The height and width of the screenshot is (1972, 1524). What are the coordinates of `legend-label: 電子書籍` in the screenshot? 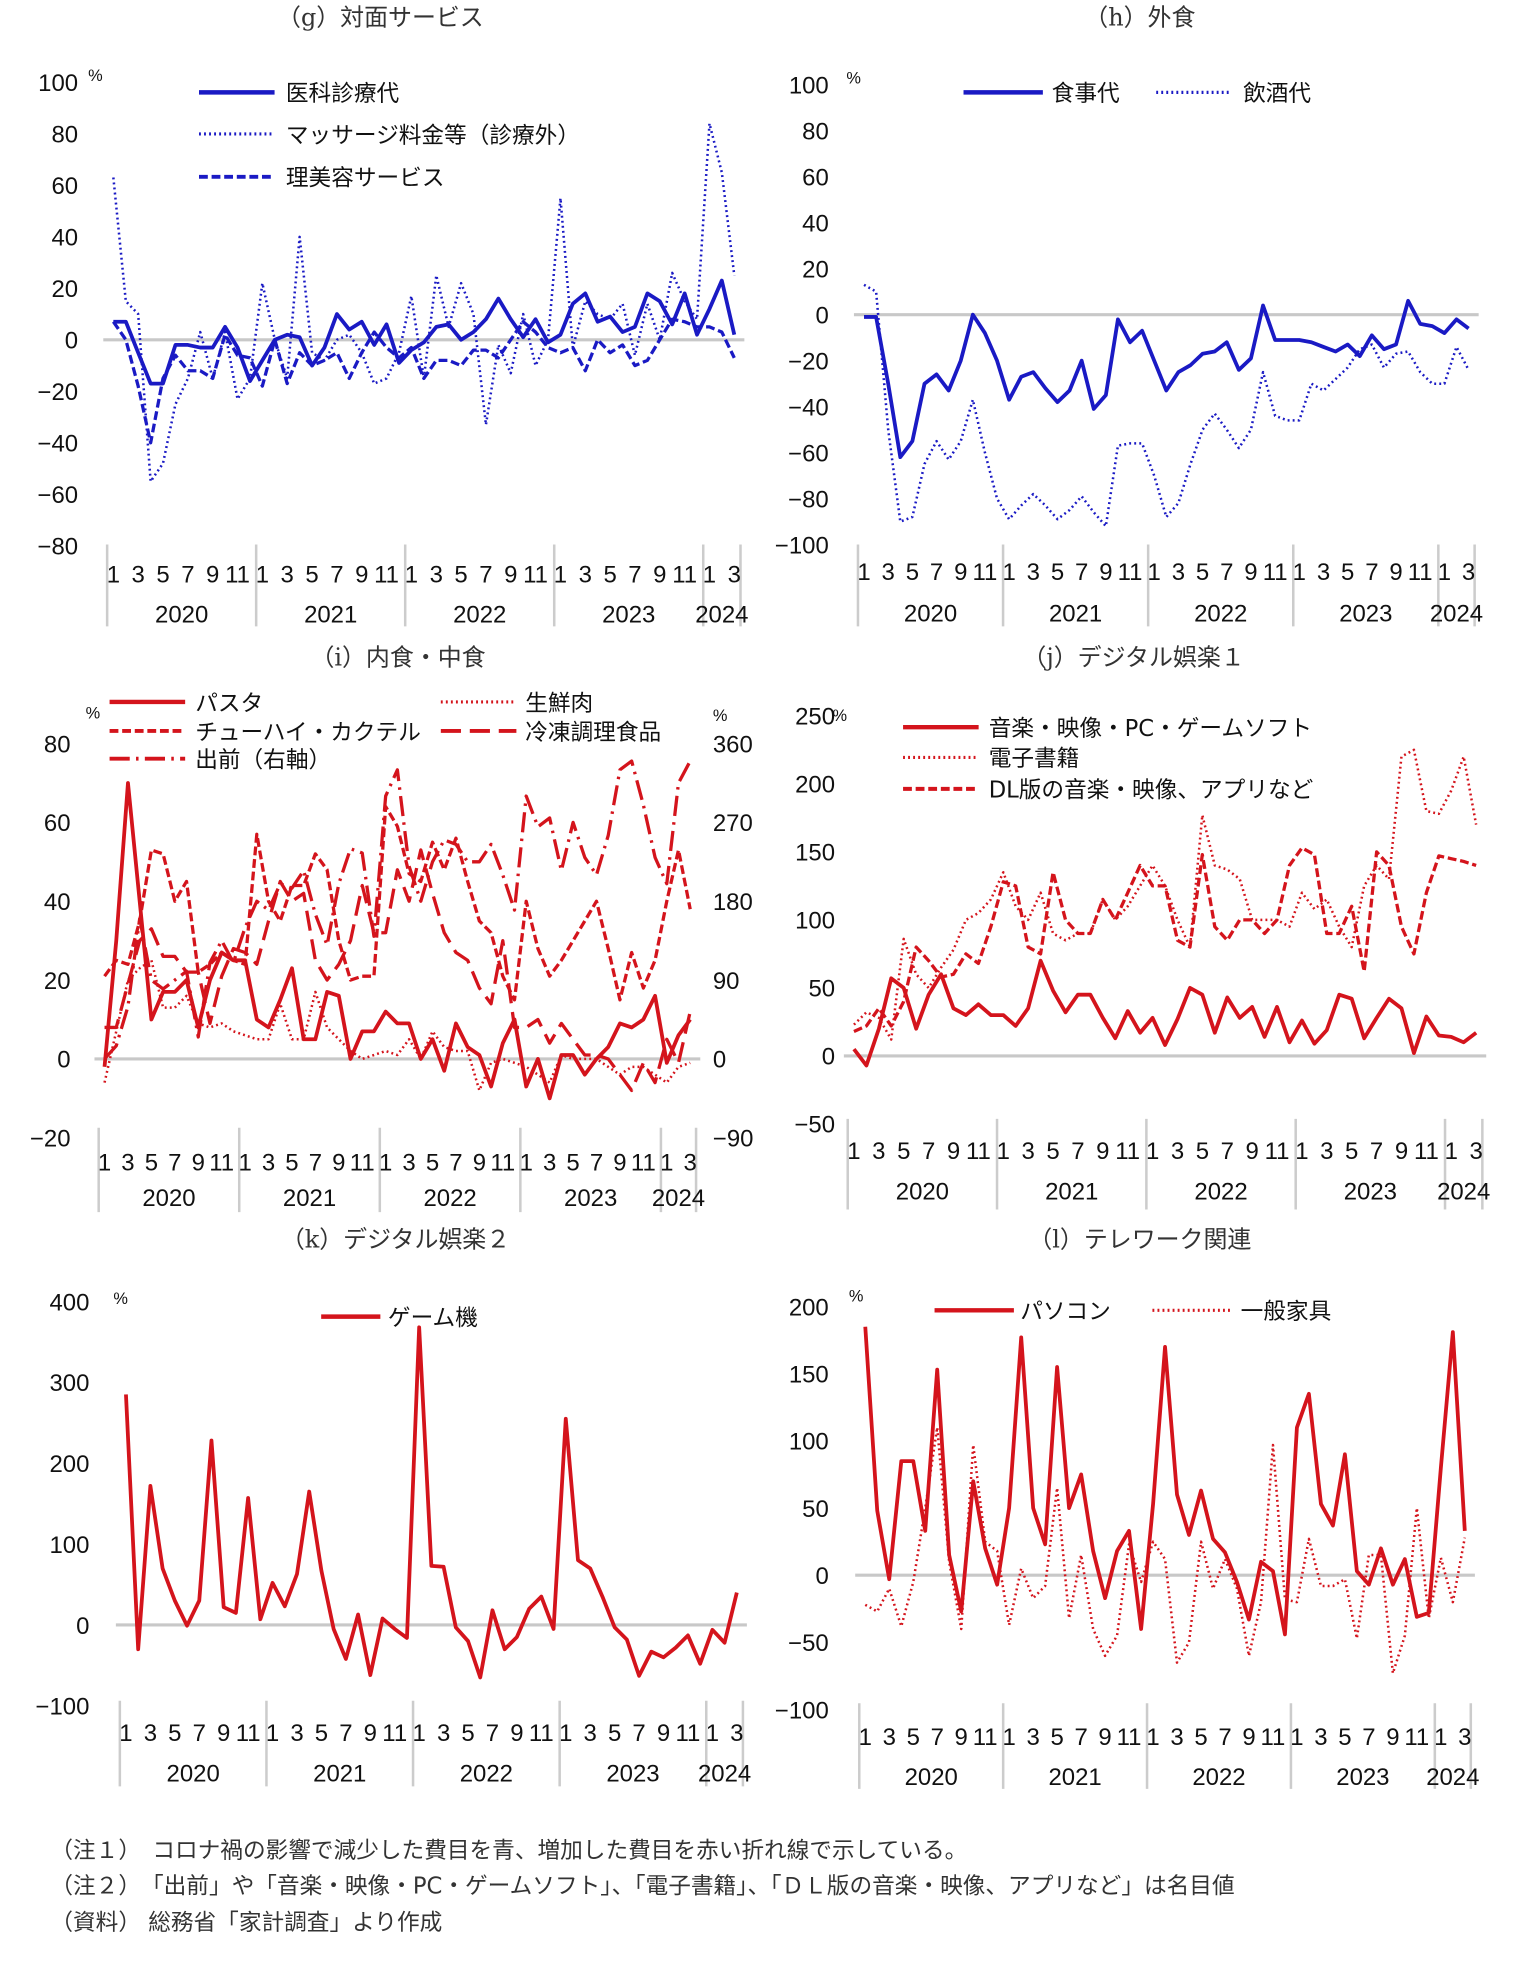 It's located at (1034, 759).